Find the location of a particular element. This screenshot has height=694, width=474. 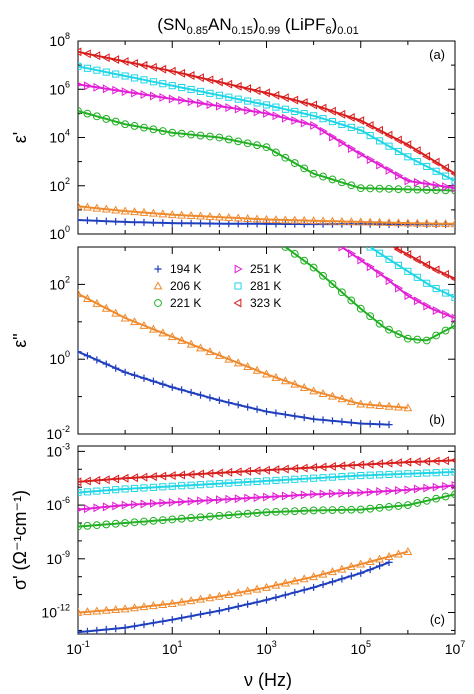

tick-exponent: 6 is located at coordinates (67, 84).